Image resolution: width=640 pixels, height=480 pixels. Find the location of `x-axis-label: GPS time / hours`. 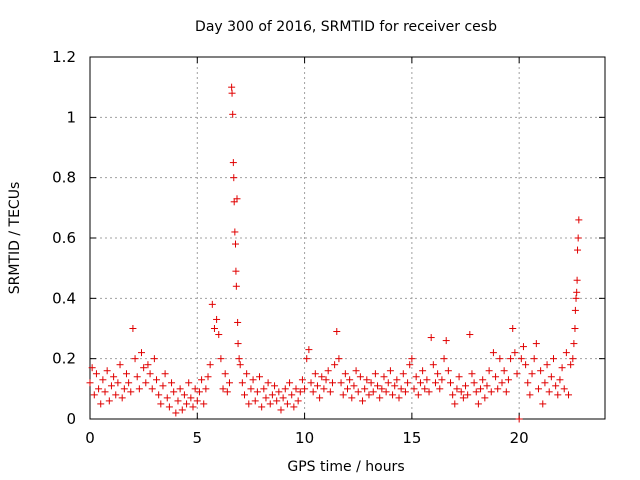

x-axis-label: GPS time / hours is located at coordinates (345, 467).